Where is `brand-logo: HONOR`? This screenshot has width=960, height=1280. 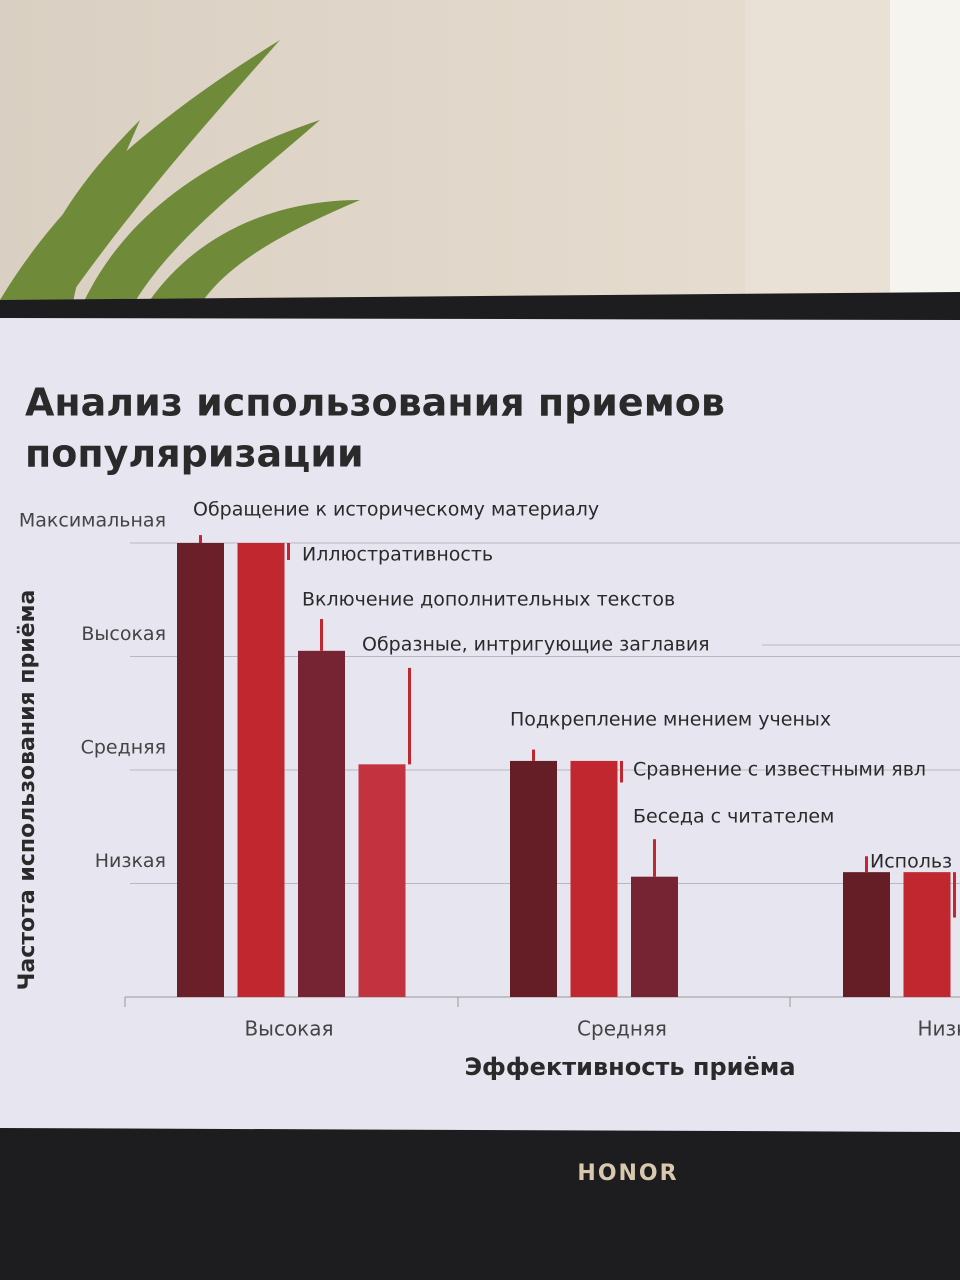 brand-logo: HONOR is located at coordinates (627, 1173).